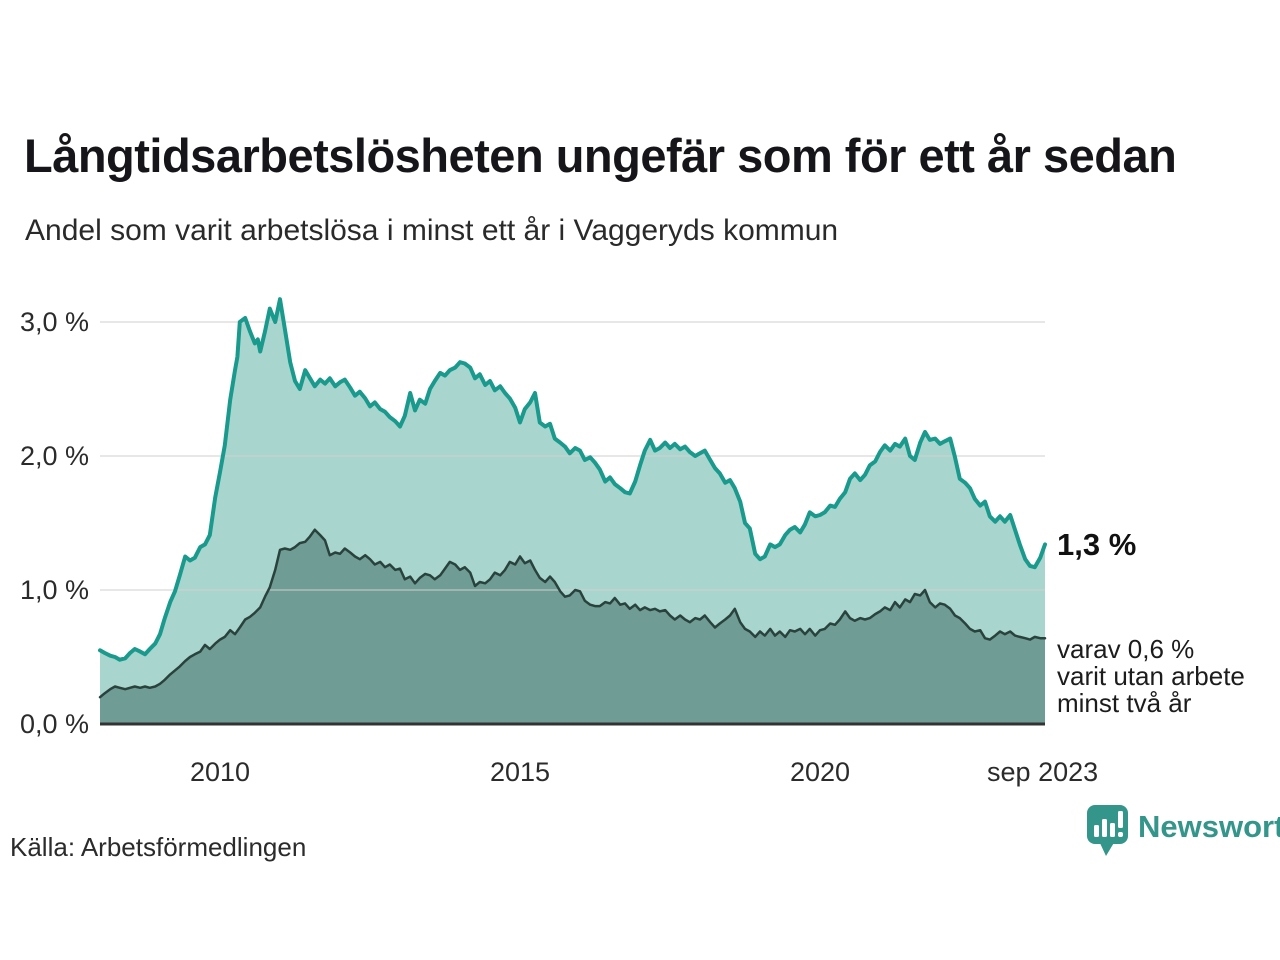  I want to click on newsworthy-icon, so click(1107, 830).